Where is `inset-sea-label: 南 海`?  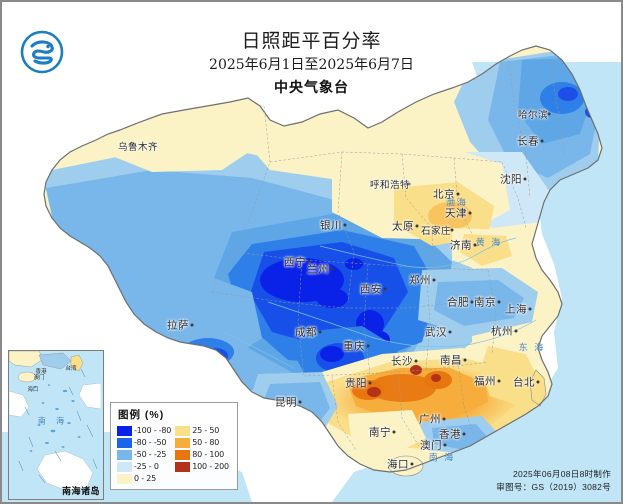
inset-sea-label: 南 海 is located at coordinates (53, 421).